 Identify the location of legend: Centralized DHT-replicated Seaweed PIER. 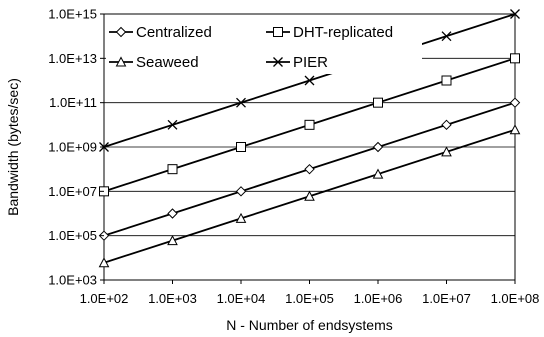
(264, 45).